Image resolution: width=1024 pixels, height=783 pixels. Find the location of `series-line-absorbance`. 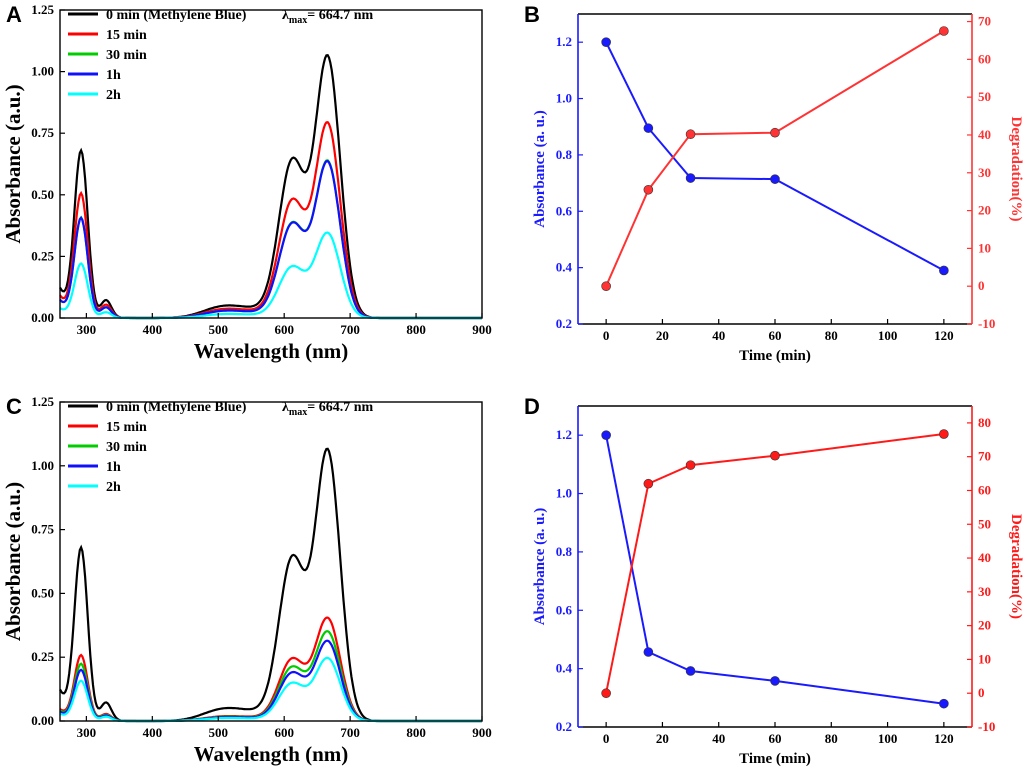

series-line-absorbance is located at coordinates (775, 156).